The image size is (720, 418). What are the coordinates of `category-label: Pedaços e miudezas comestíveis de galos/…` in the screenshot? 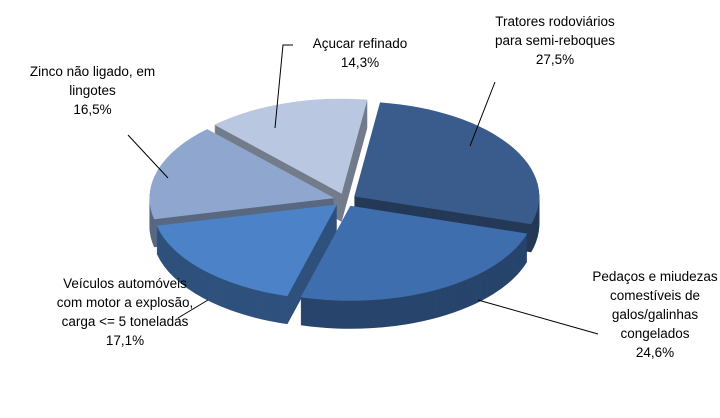 It's located at (655, 305).